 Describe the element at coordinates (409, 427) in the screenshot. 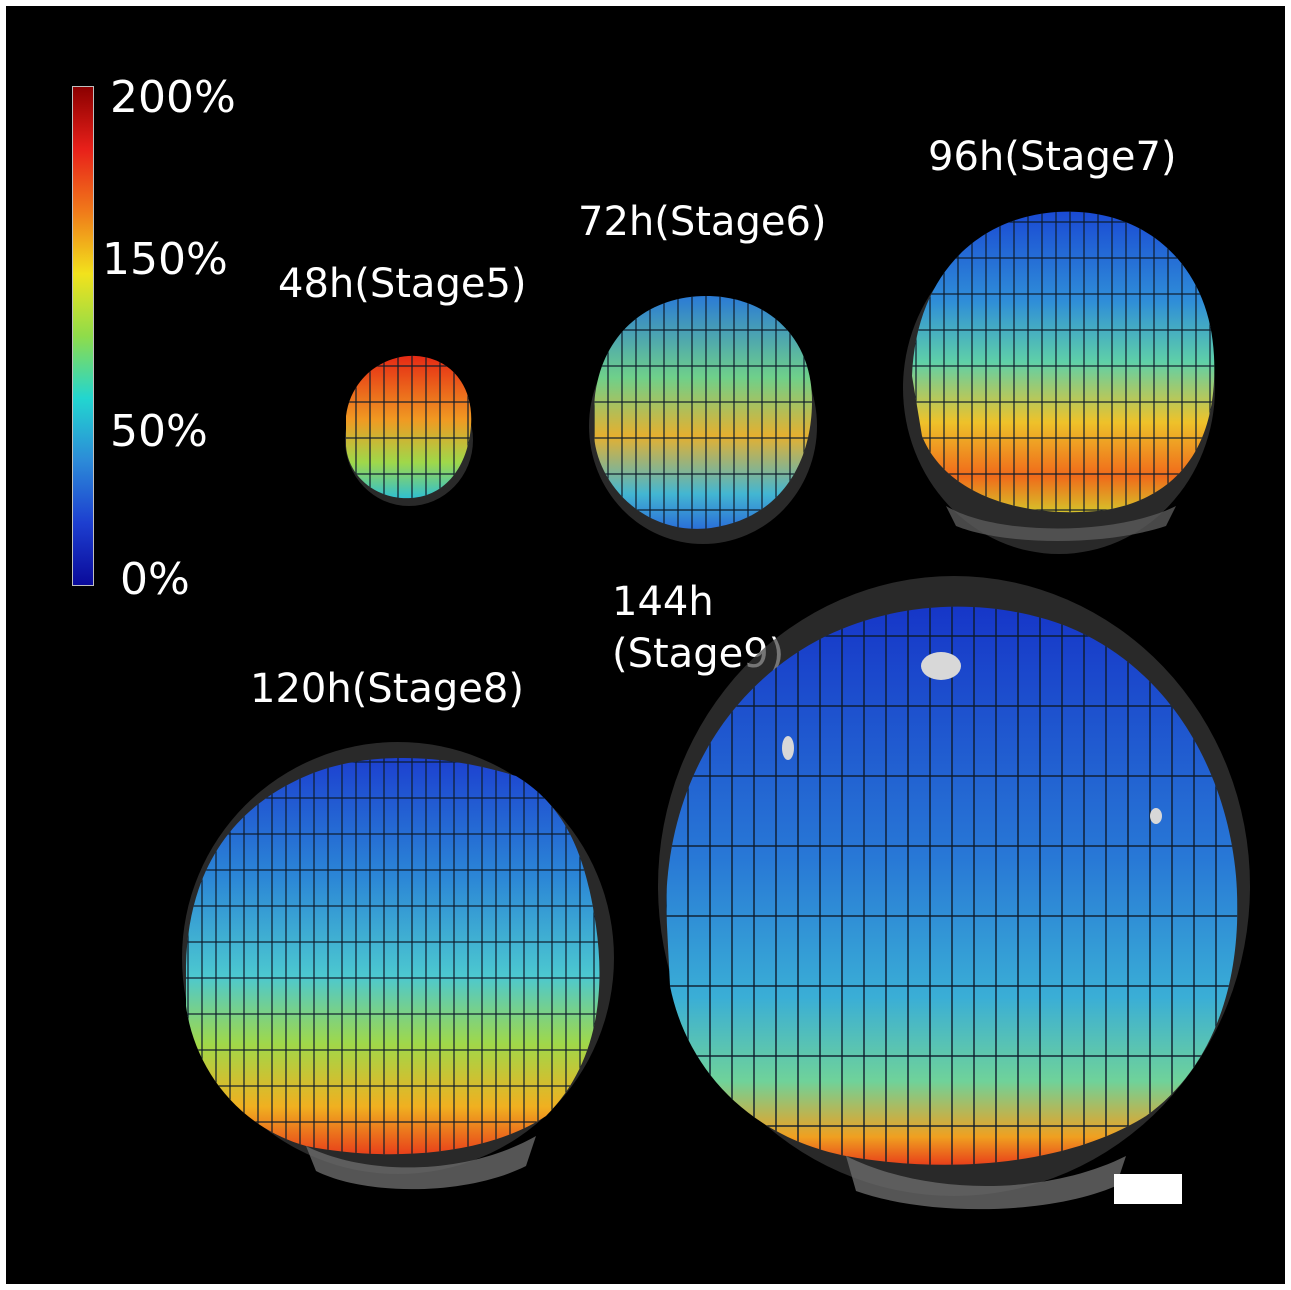

I see `embryo-48h` at that location.